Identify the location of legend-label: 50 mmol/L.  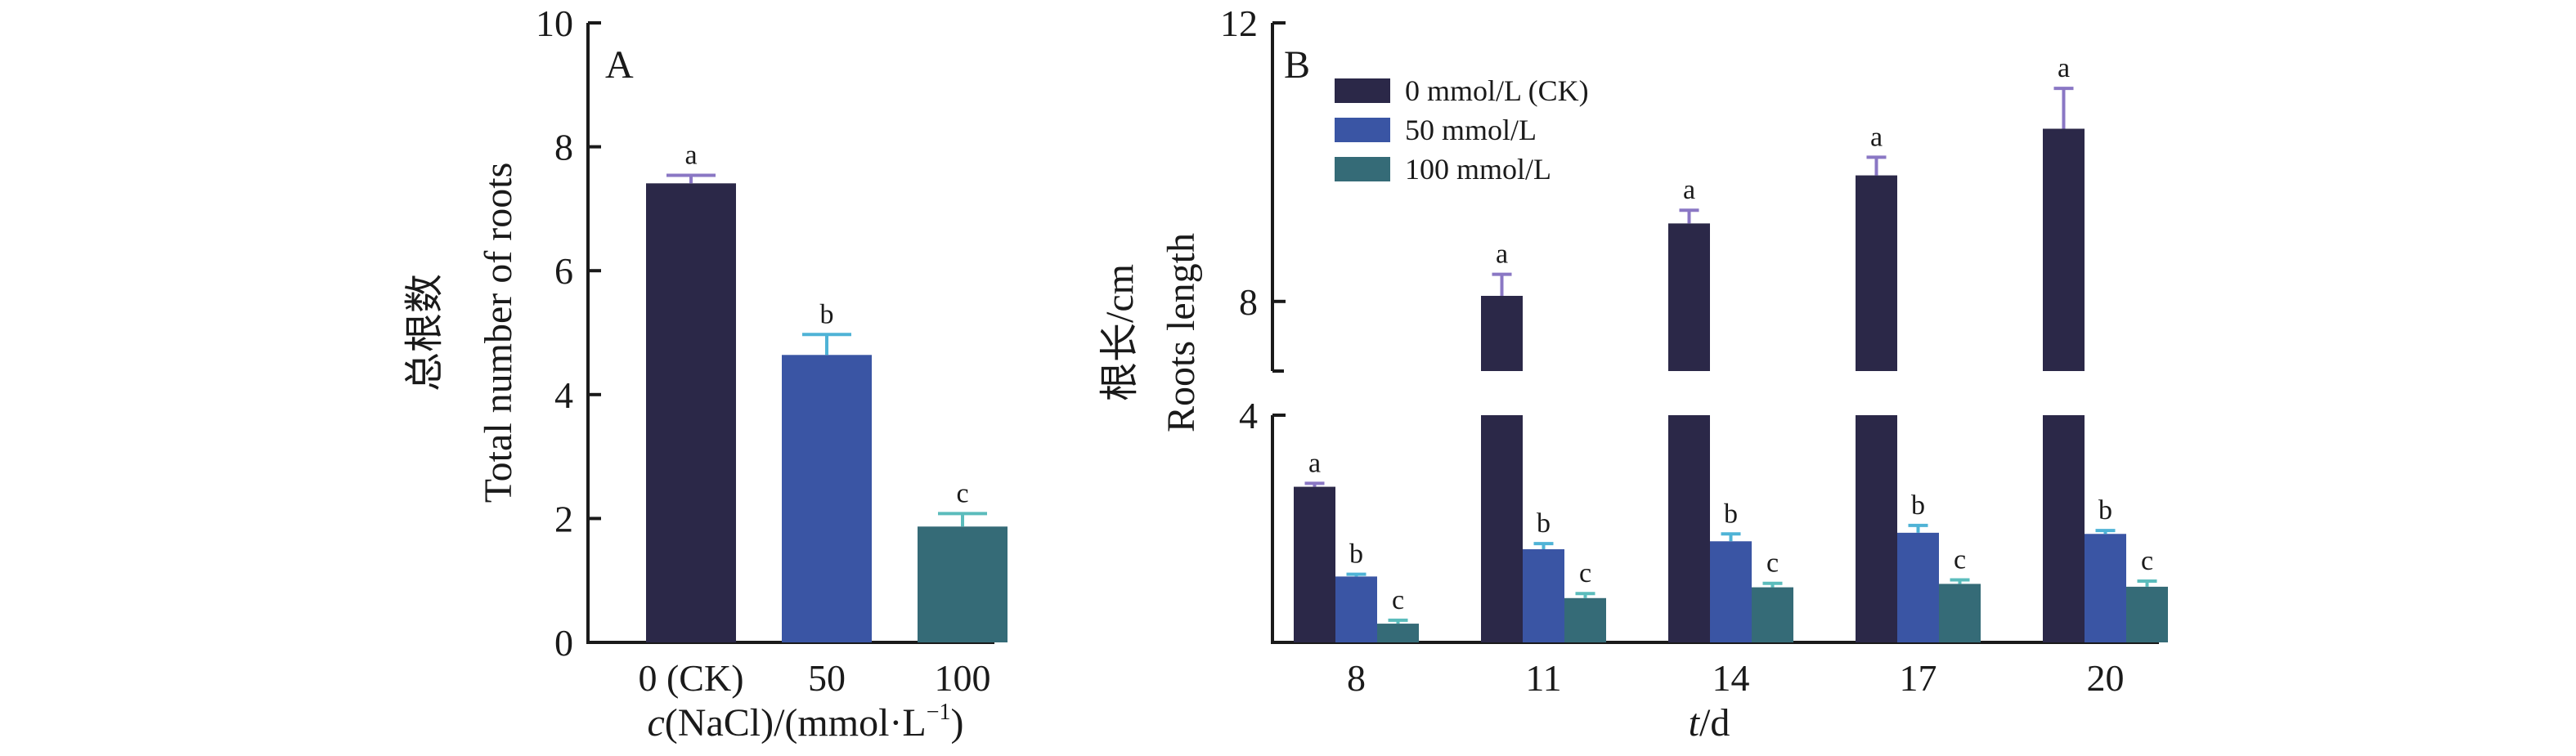
(1471, 130).